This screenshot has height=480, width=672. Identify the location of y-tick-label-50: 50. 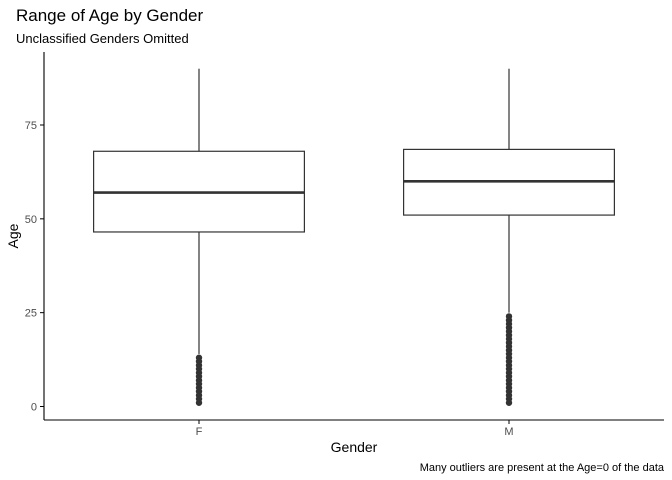
(31, 220).